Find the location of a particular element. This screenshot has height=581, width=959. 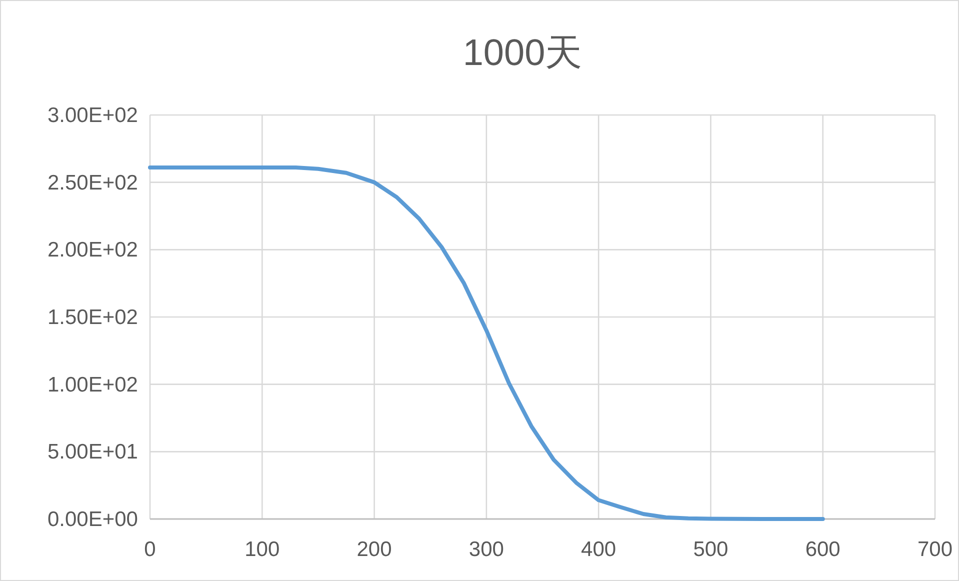

x-tick-label: 200 is located at coordinates (374, 549).